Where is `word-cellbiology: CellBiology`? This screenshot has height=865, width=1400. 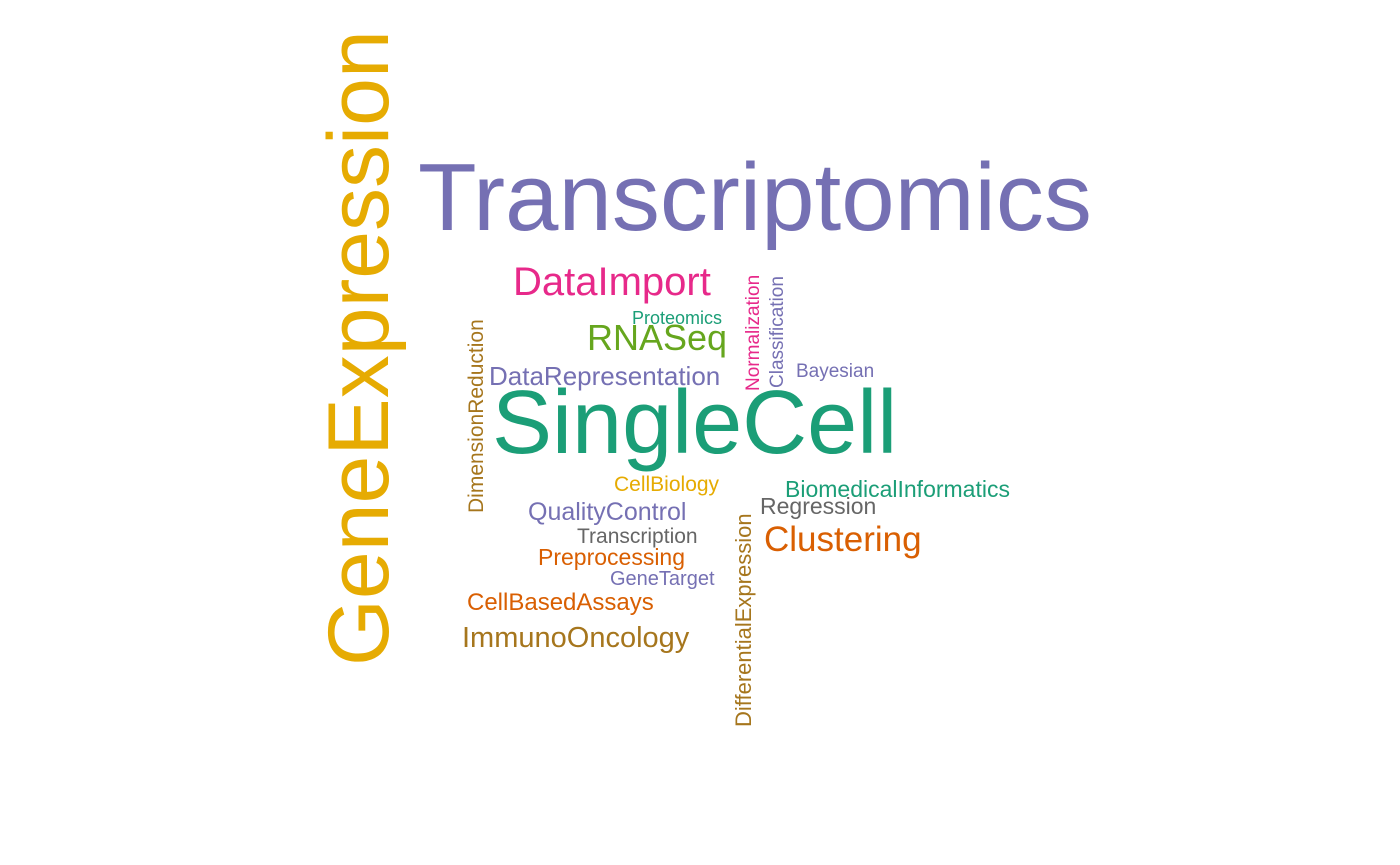
word-cellbiology: CellBiology is located at coordinates (667, 484).